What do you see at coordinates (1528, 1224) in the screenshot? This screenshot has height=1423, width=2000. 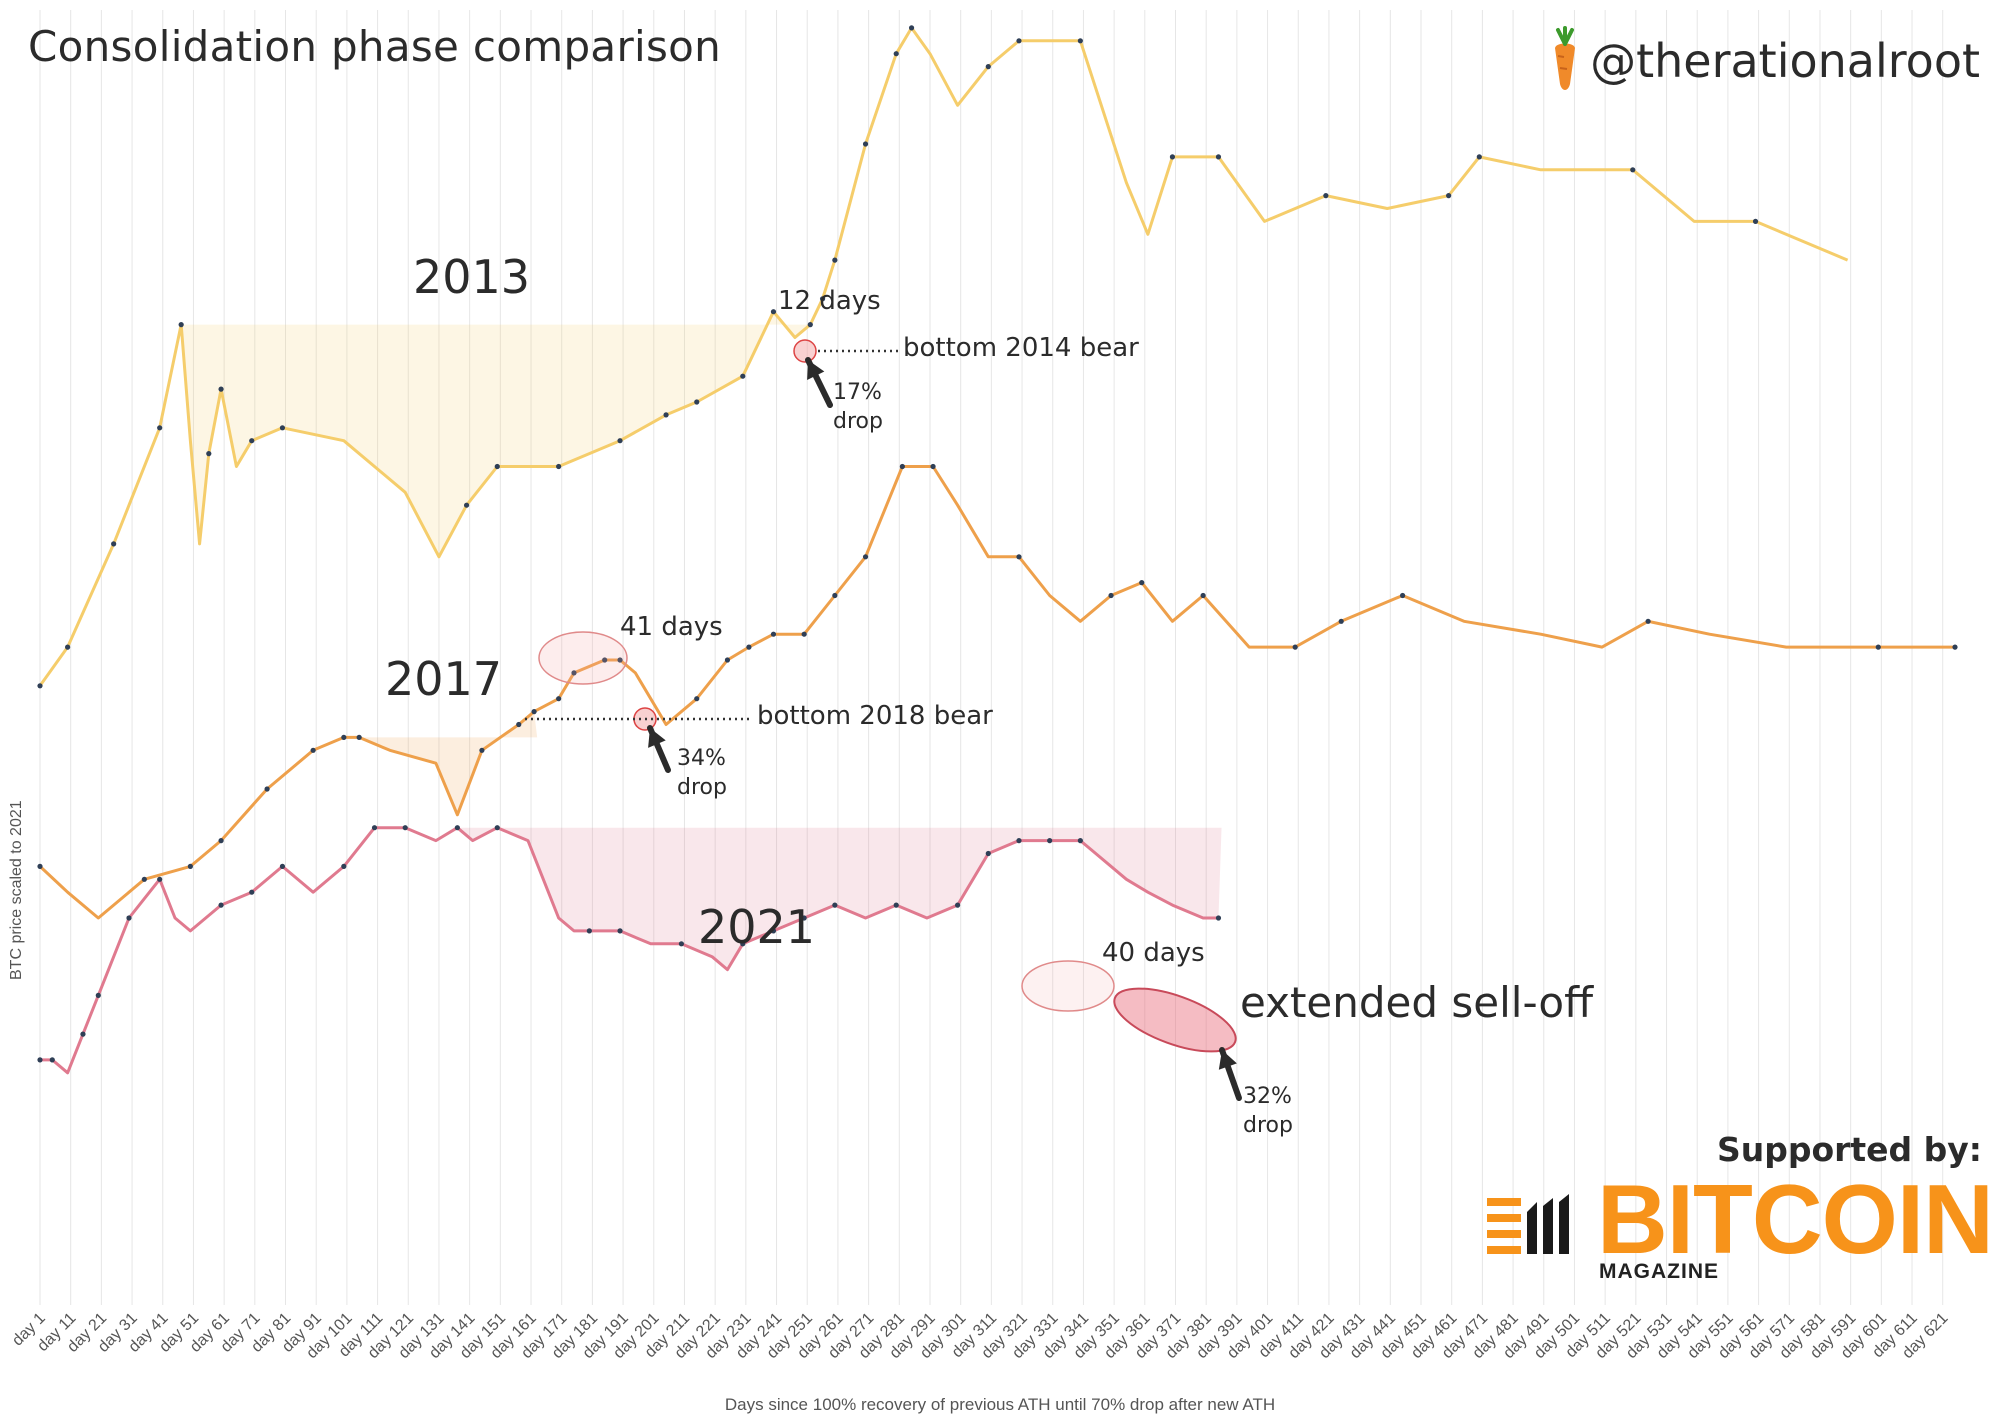 I see `bitcoin-magazine-icon` at bounding box center [1528, 1224].